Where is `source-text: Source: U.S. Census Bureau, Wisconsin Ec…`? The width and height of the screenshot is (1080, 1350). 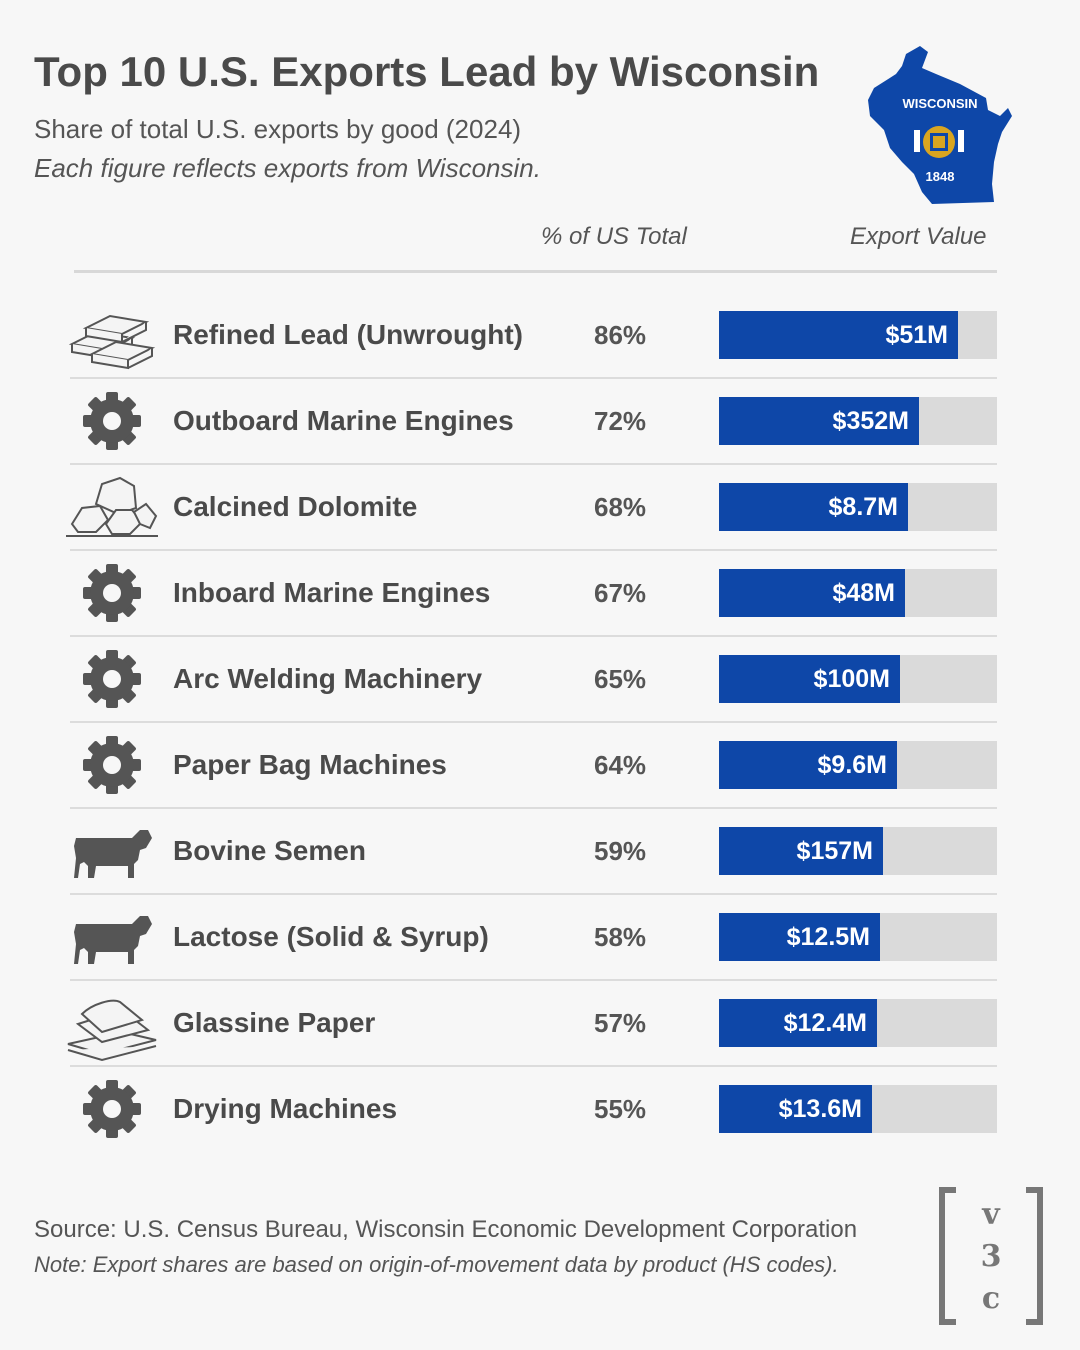 source-text: Source: U.S. Census Bureau, Wisconsin Ec… is located at coordinates (446, 1229).